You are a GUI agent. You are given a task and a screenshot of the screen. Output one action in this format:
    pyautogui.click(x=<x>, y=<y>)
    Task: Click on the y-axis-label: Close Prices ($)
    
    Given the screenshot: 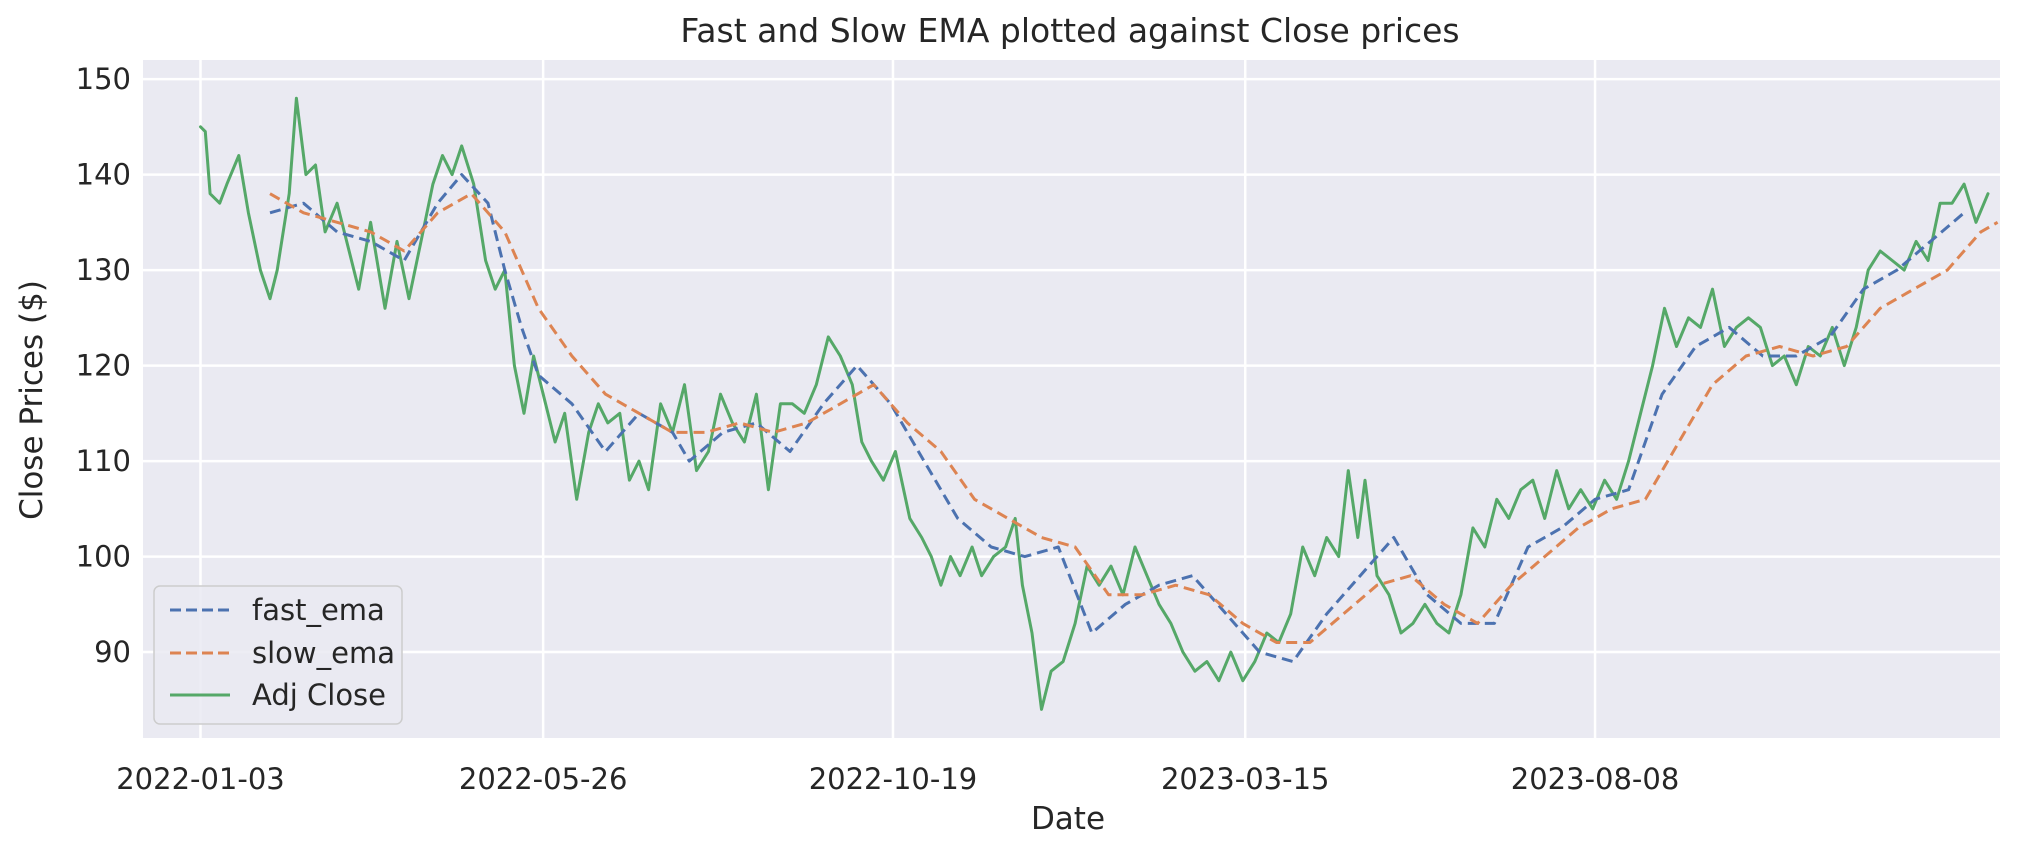 What is the action you would take?
    pyautogui.click(x=32, y=400)
    